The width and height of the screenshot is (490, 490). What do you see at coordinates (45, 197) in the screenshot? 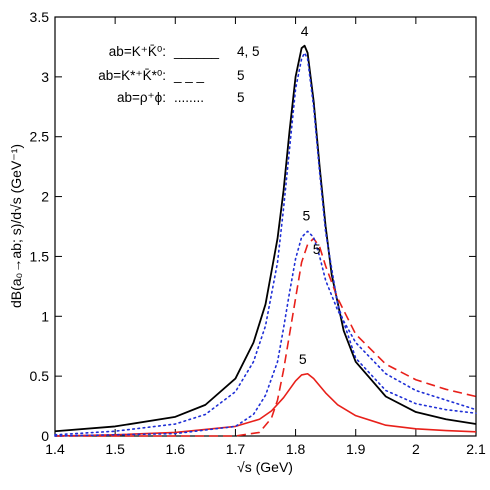
I see `y-tick-label: 2` at bounding box center [45, 197].